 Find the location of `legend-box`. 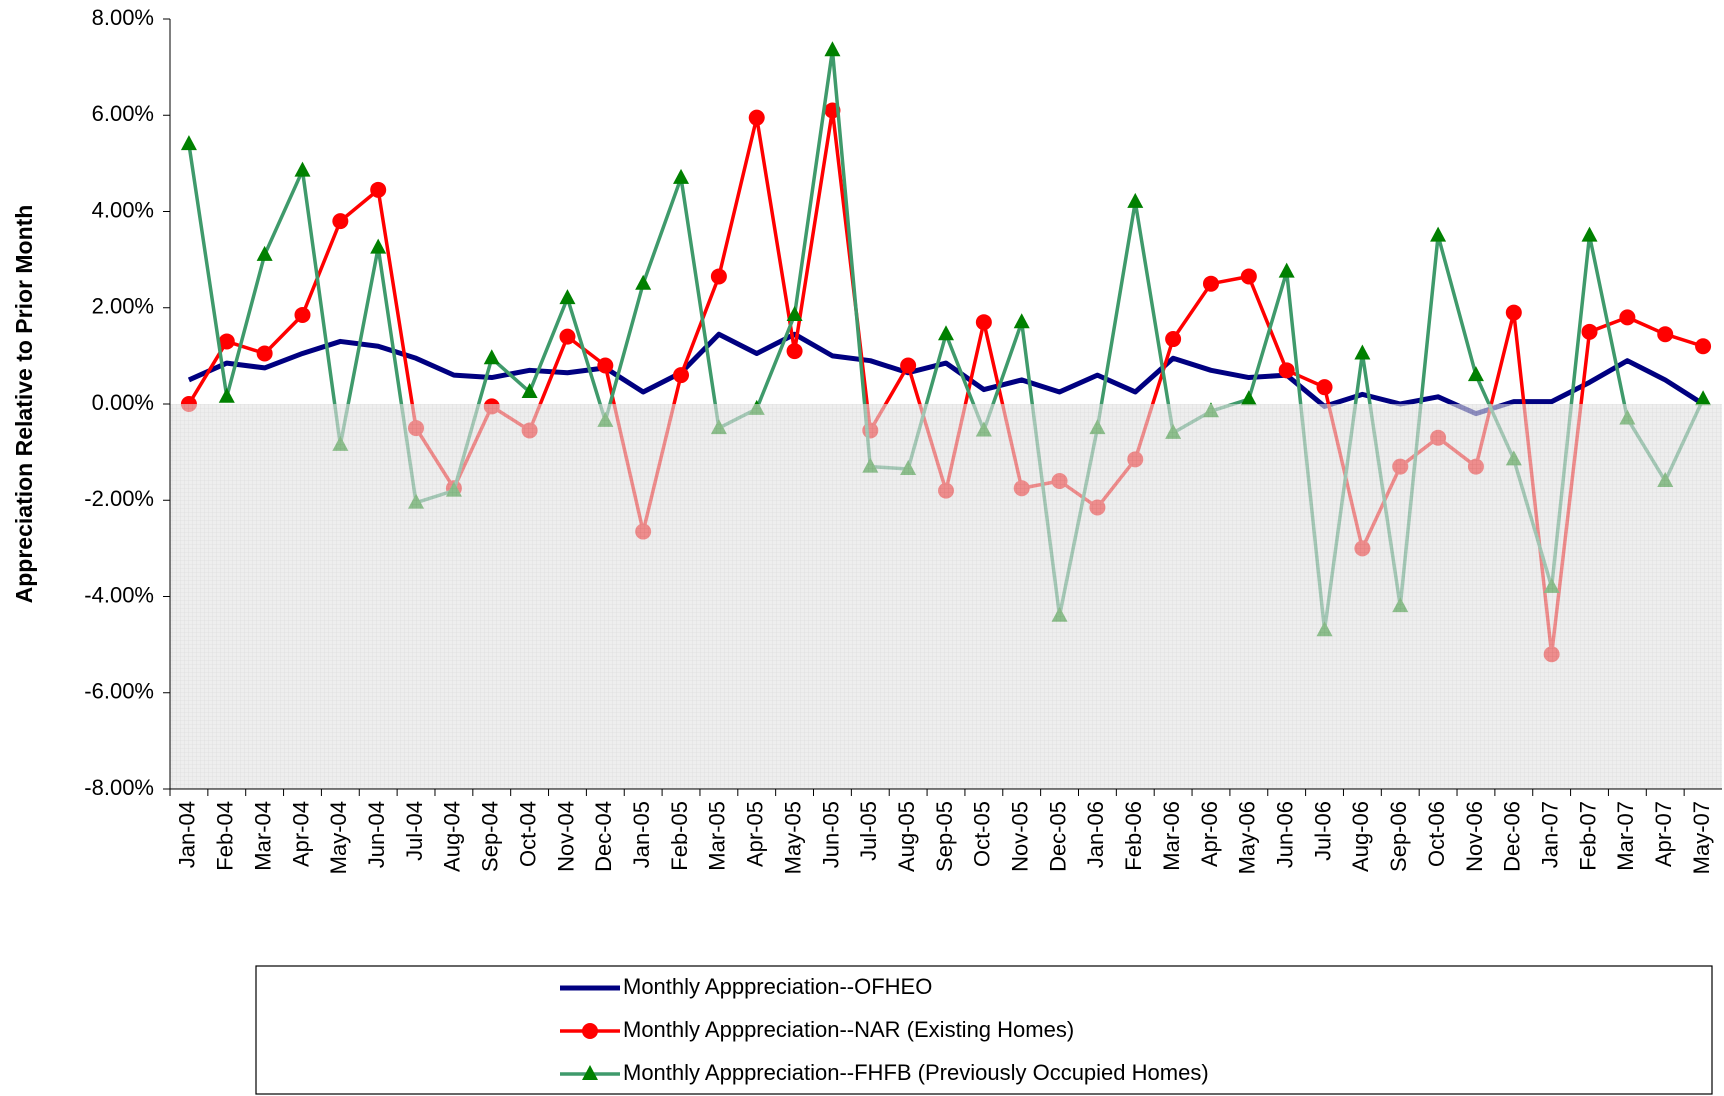

legend-box is located at coordinates (984, 1030).